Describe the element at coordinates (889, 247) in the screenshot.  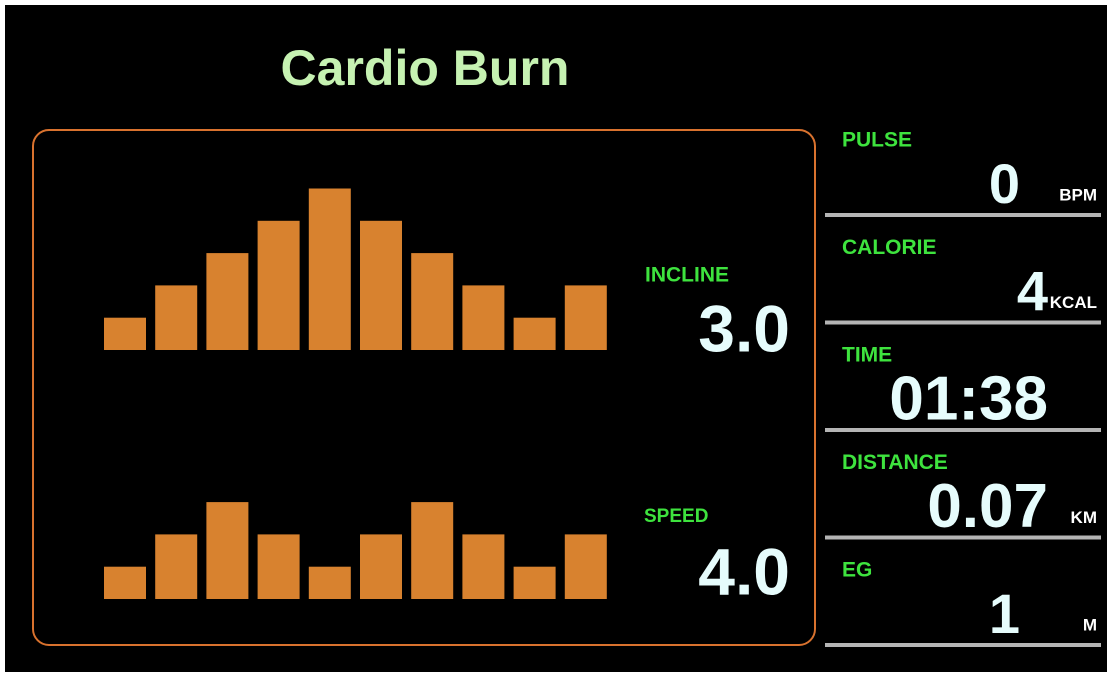
I see `stat-label: CALORIE` at that location.